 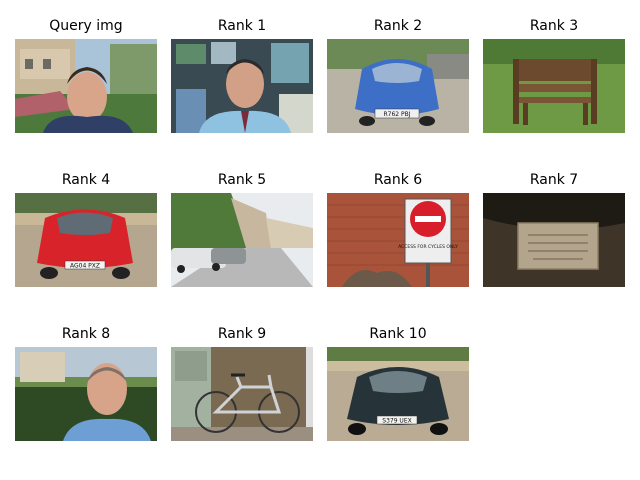 What do you see at coordinates (554, 26) in the screenshot?
I see `panel-title: Rank 3` at bounding box center [554, 26].